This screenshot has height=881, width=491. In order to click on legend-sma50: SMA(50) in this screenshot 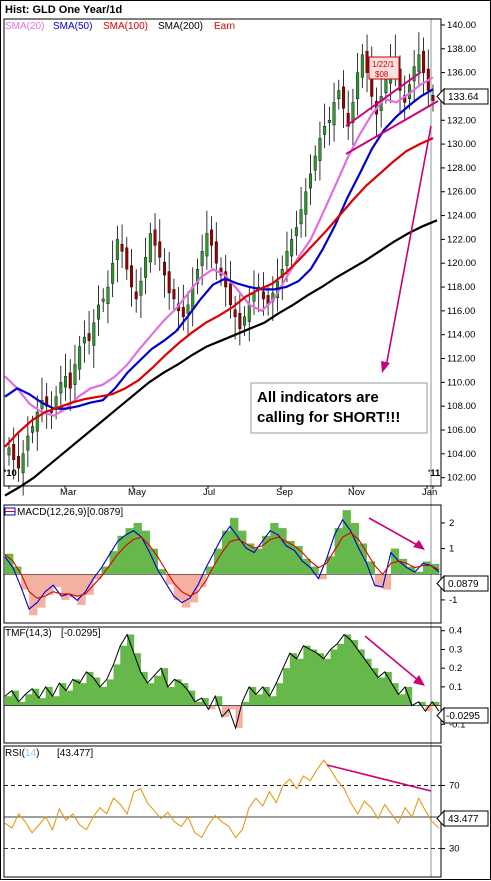, I will do `click(72, 26)`.